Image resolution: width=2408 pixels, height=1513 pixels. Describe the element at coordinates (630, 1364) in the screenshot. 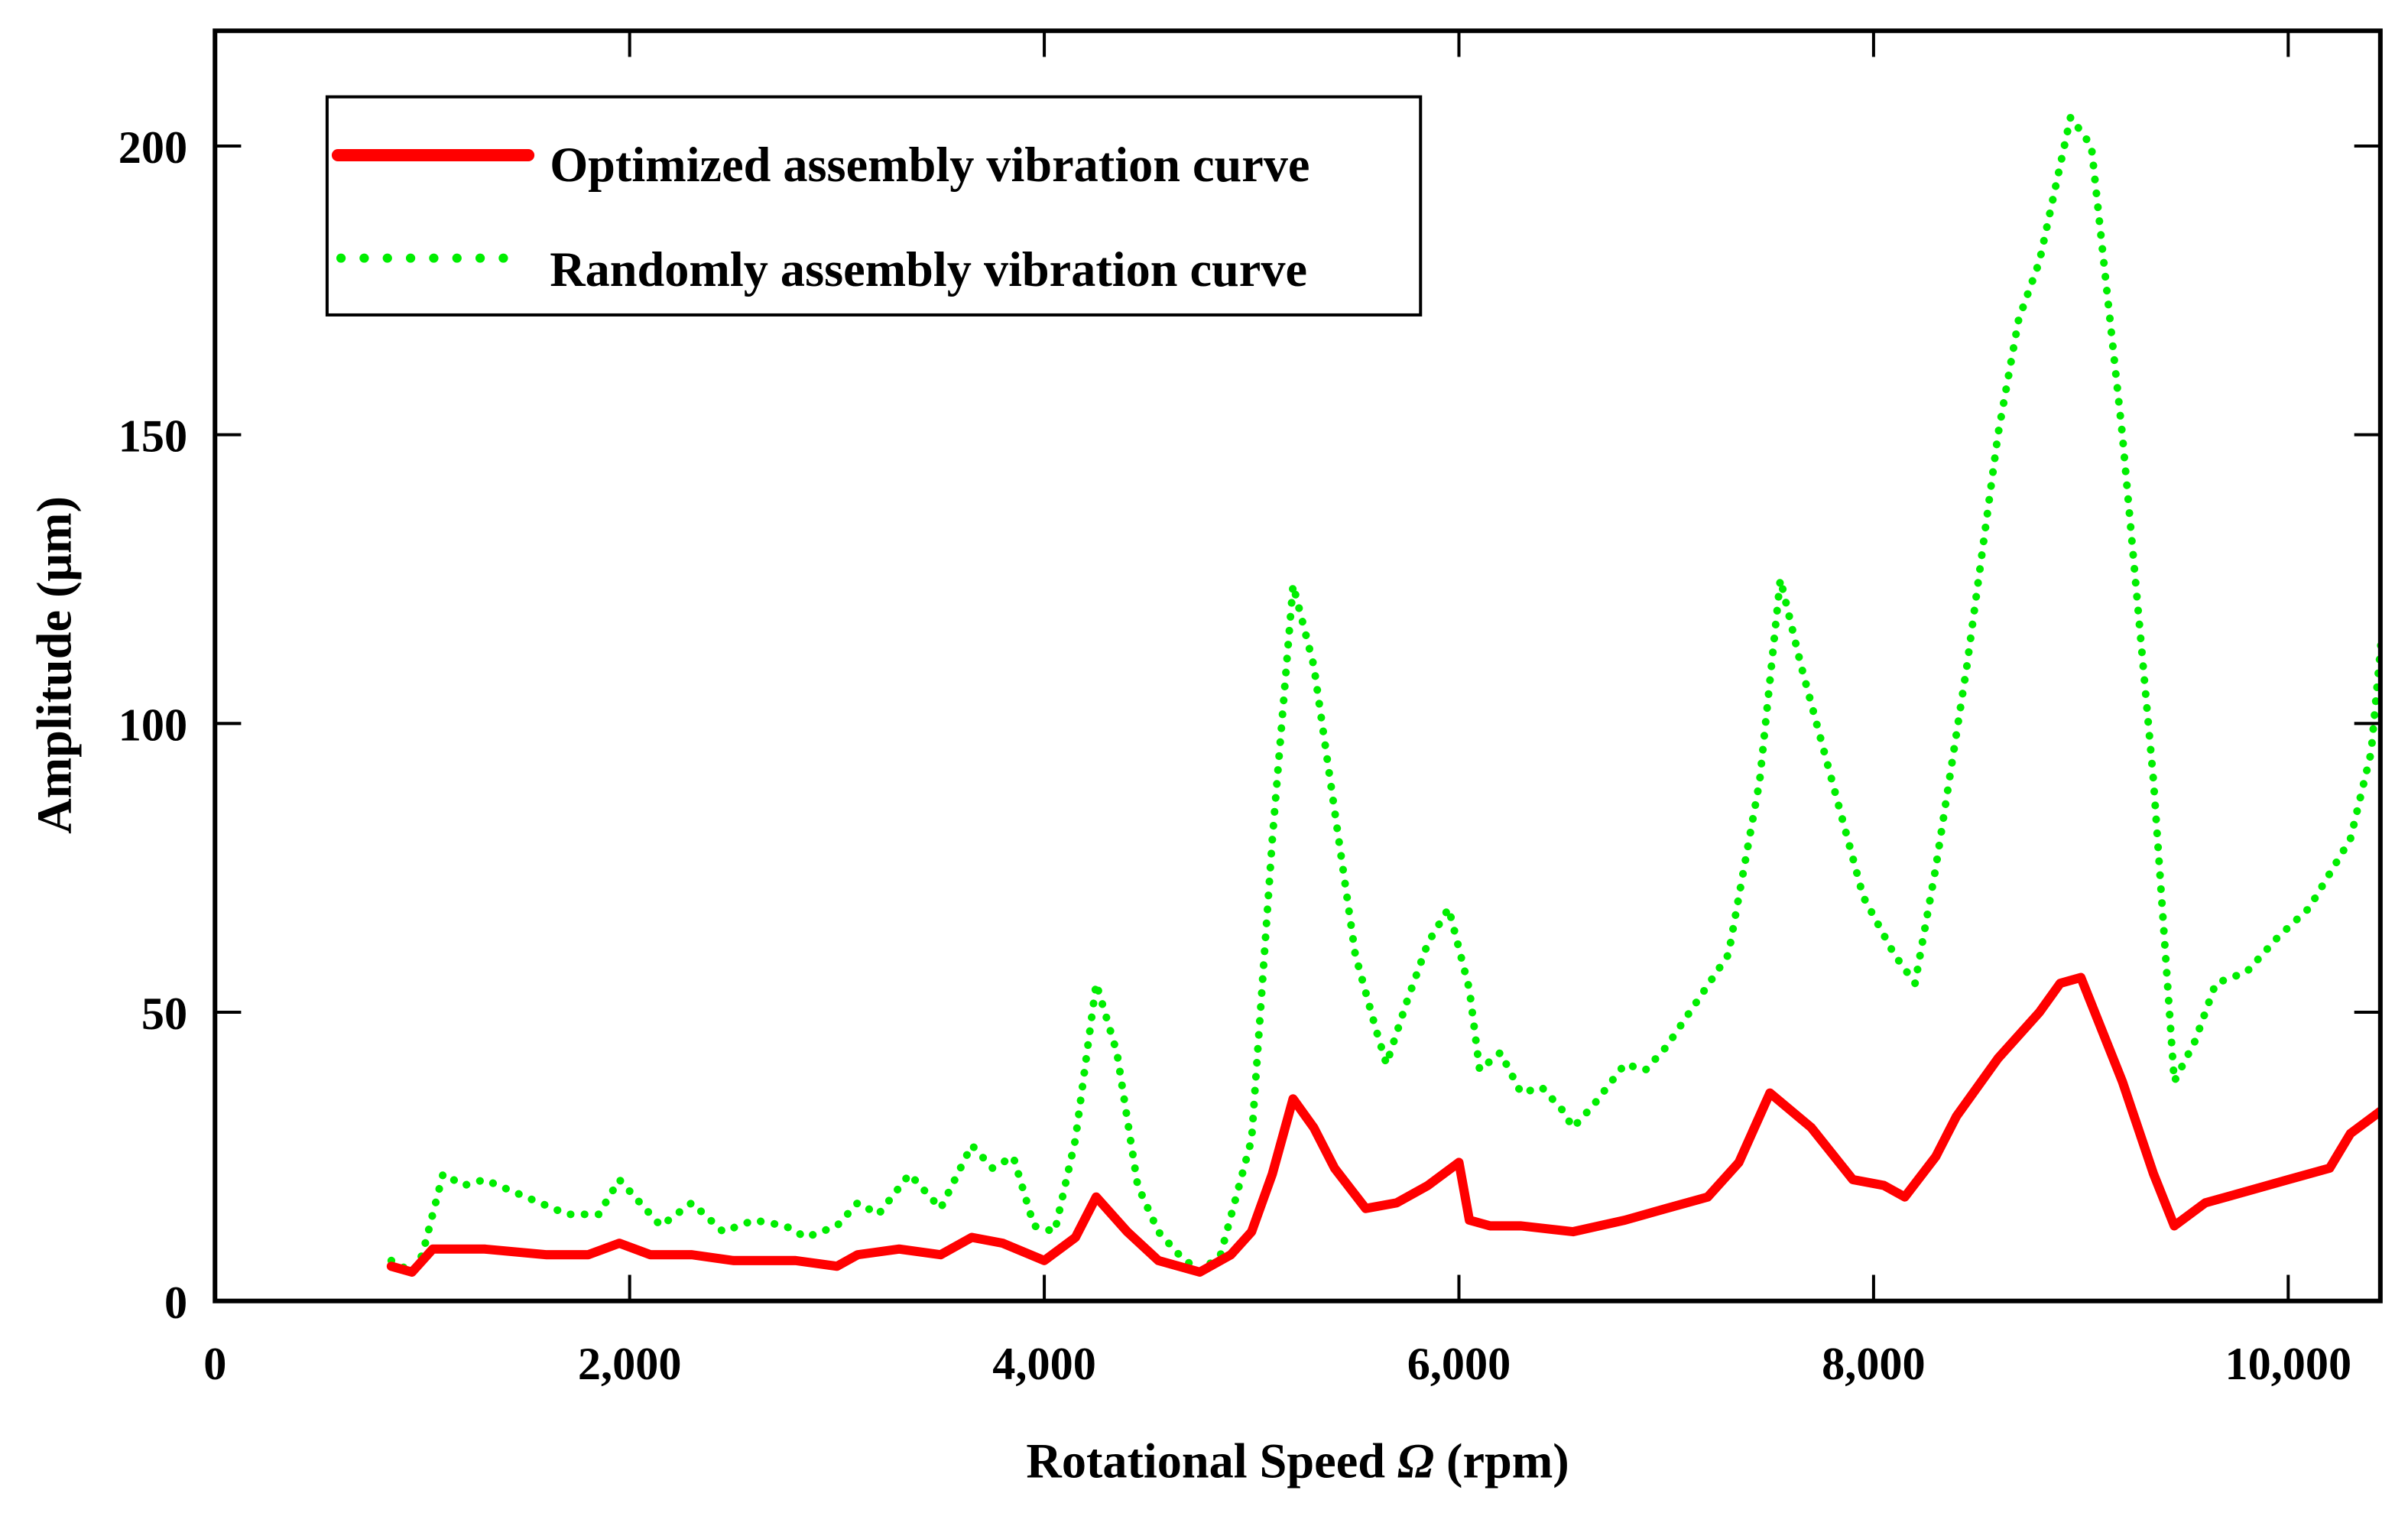

I see `x-tick-label: 2,000` at that location.